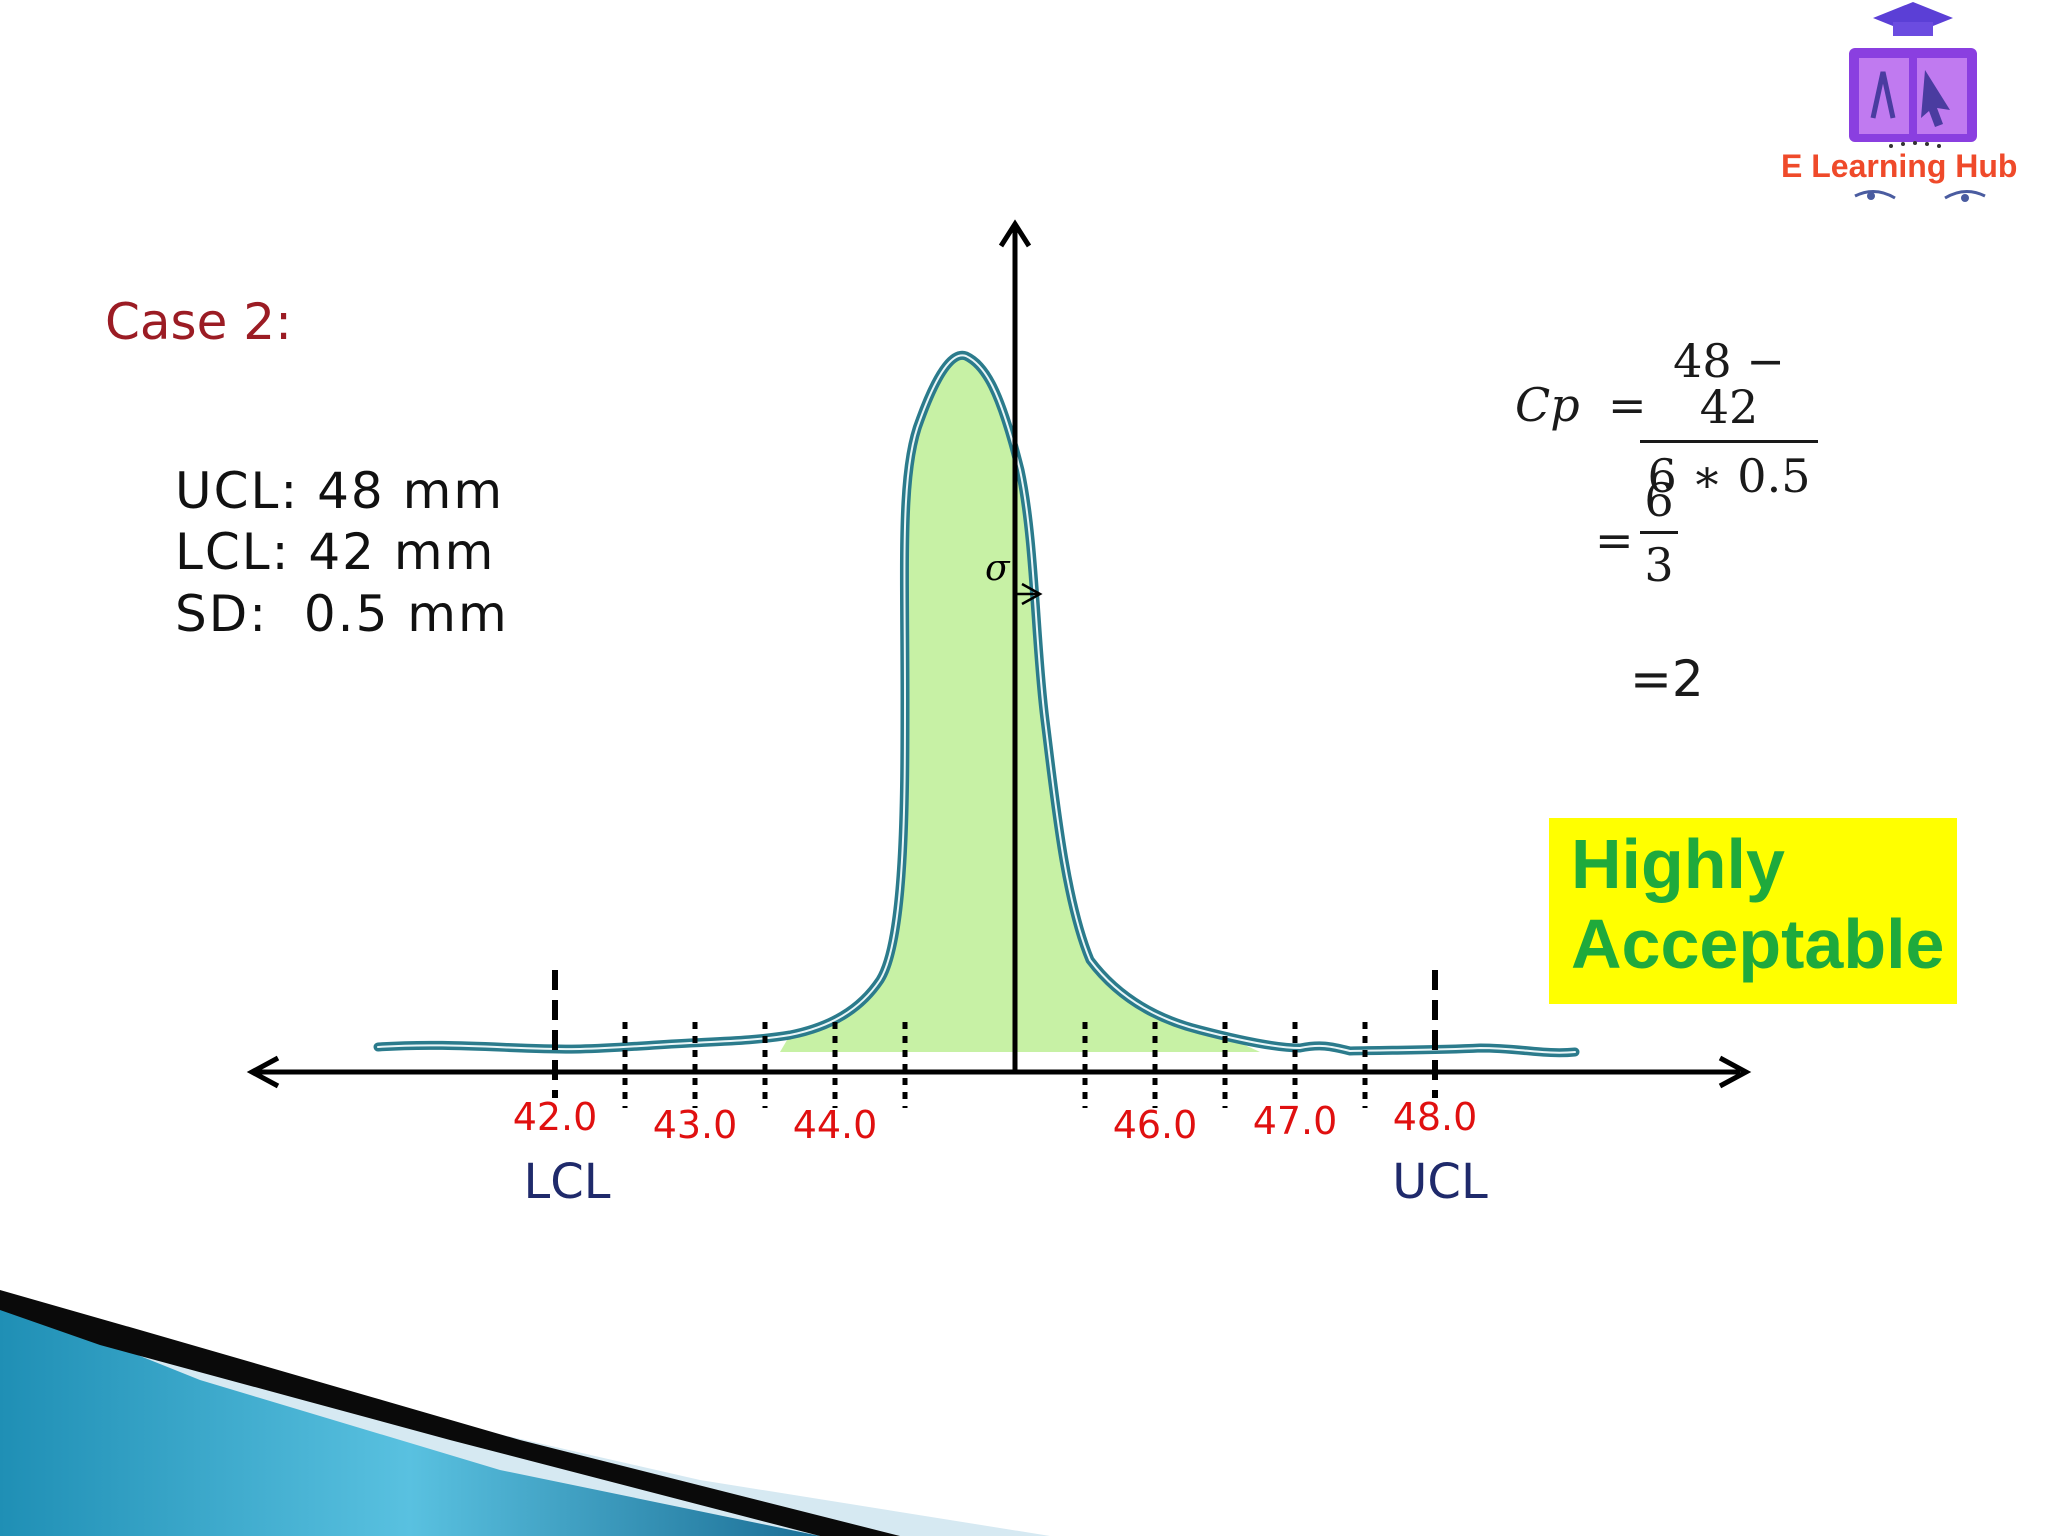  What do you see at coordinates (1155, 1125) in the screenshot?
I see `tick-label: 46.0` at bounding box center [1155, 1125].